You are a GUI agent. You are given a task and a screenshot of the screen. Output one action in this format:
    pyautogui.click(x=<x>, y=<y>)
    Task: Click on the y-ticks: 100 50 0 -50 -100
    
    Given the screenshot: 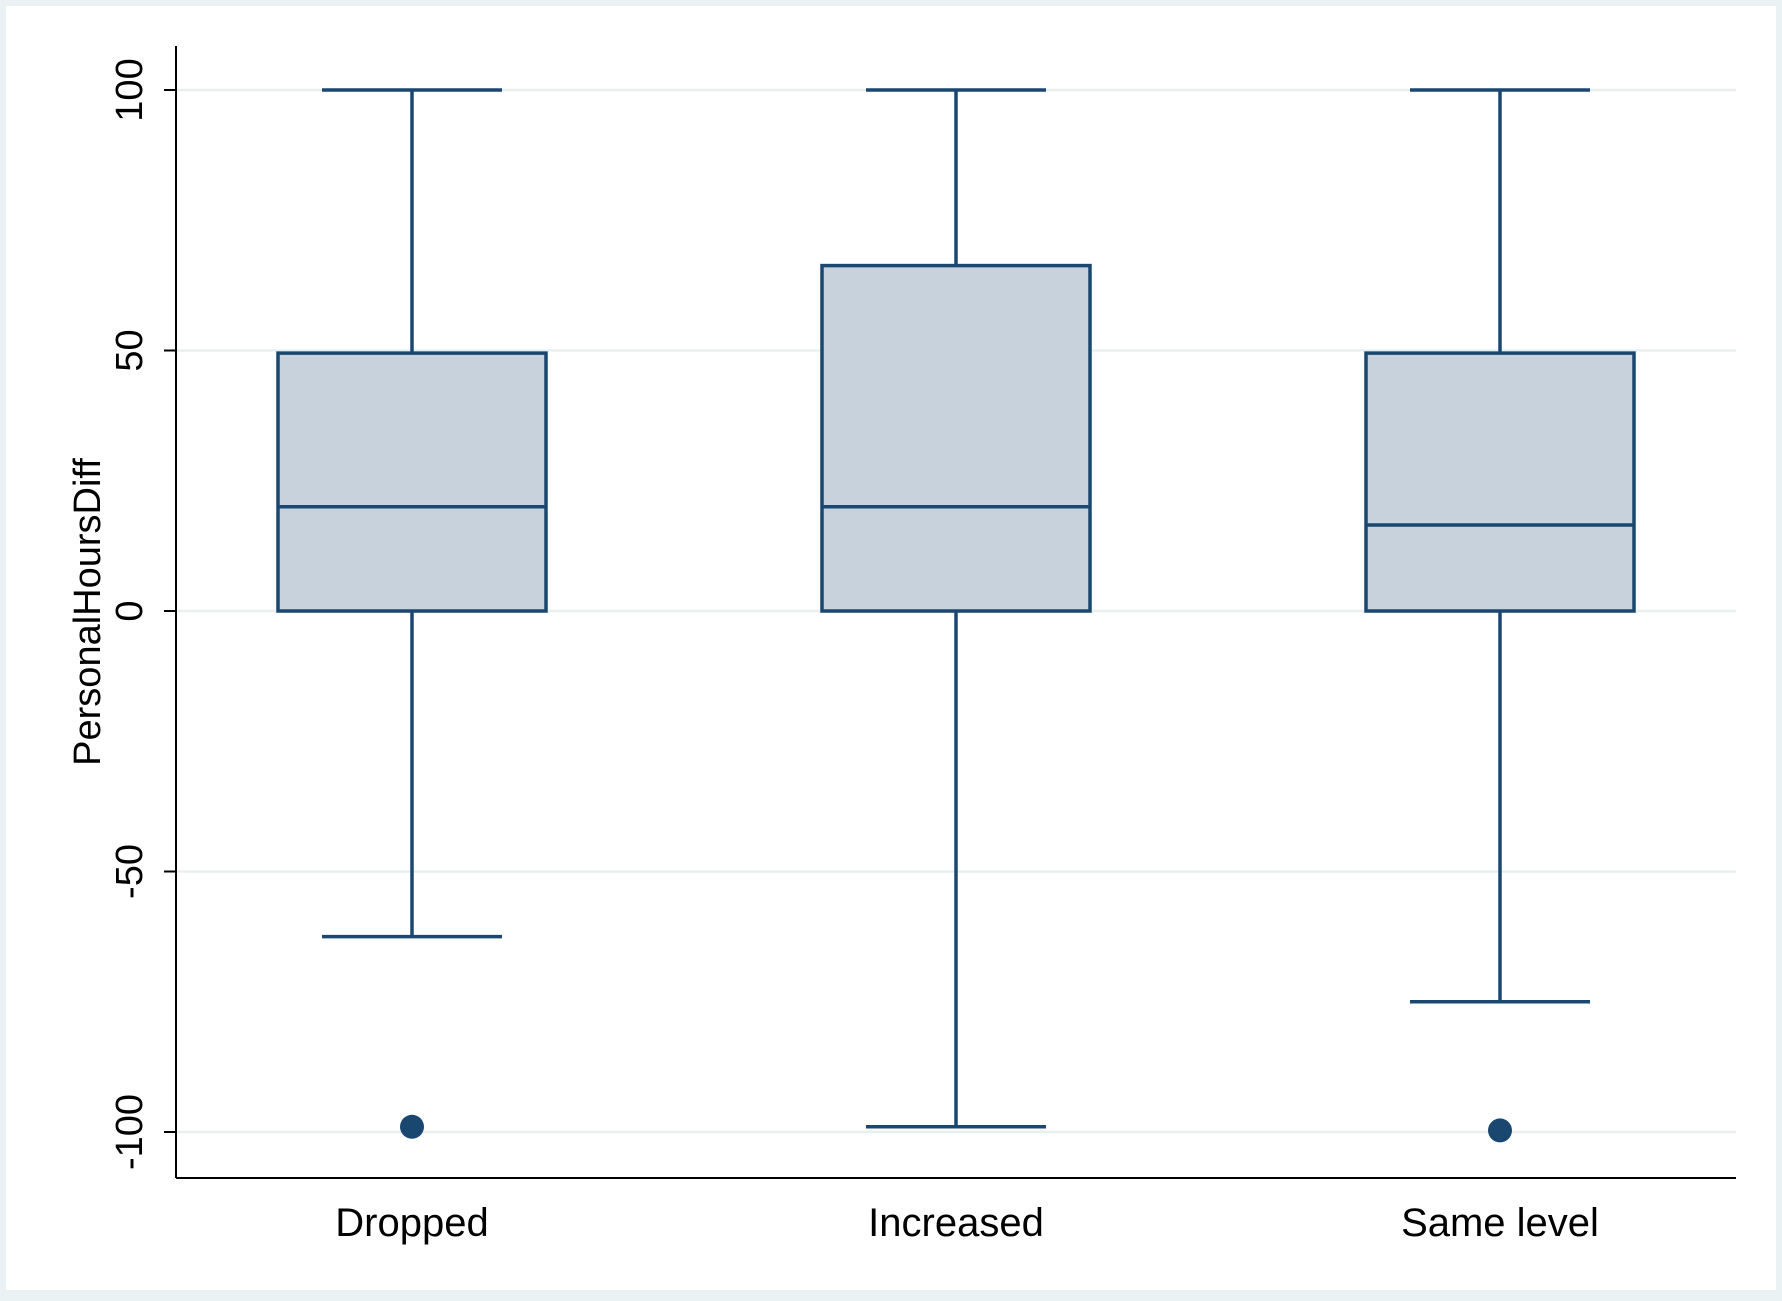 What is the action you would take?
    pyautogui.click(x=142, y=614)
    